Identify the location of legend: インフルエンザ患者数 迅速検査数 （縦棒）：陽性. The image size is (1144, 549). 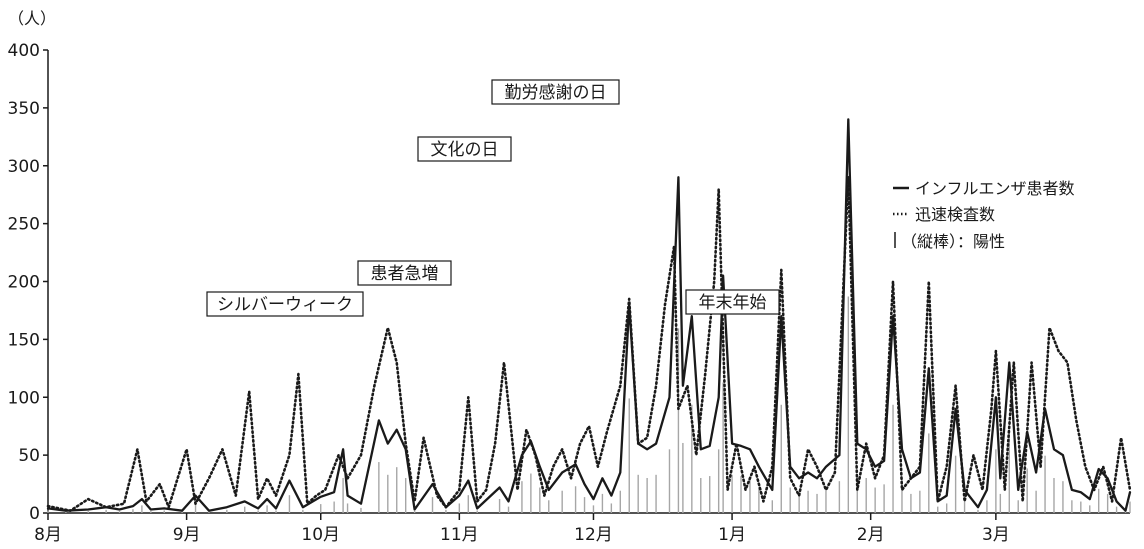
(984, 215).